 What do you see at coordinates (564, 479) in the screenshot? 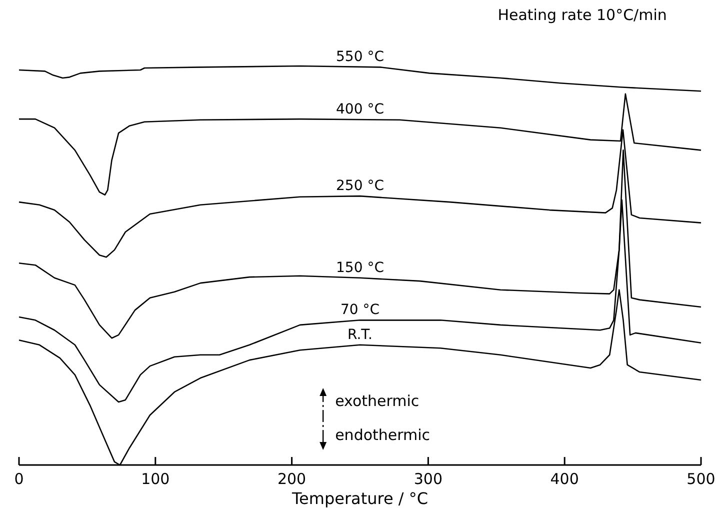
I see `x-tick-label: 400` at bounding box center [564, 479].